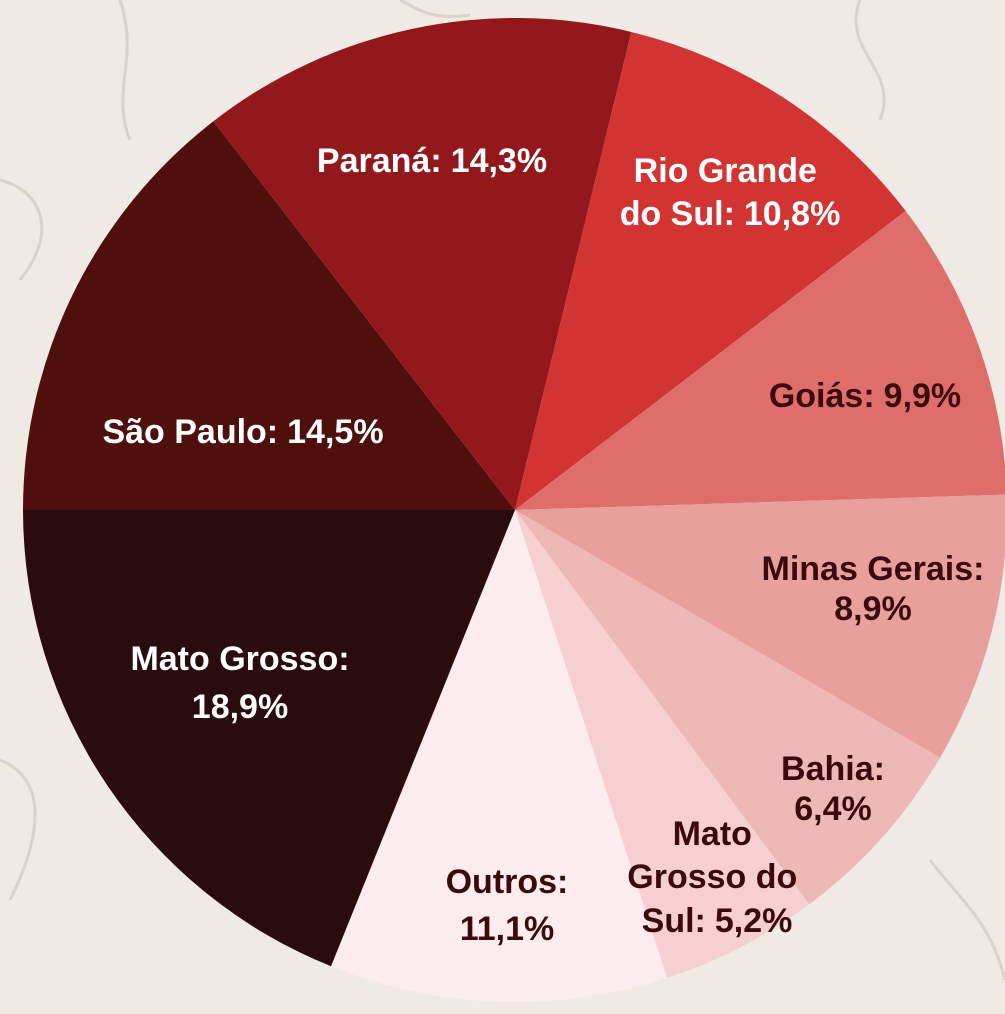 The width and height of the screenshot is (1005, 1014). I want to click on label-line: do Sul:, so click(677, 214).